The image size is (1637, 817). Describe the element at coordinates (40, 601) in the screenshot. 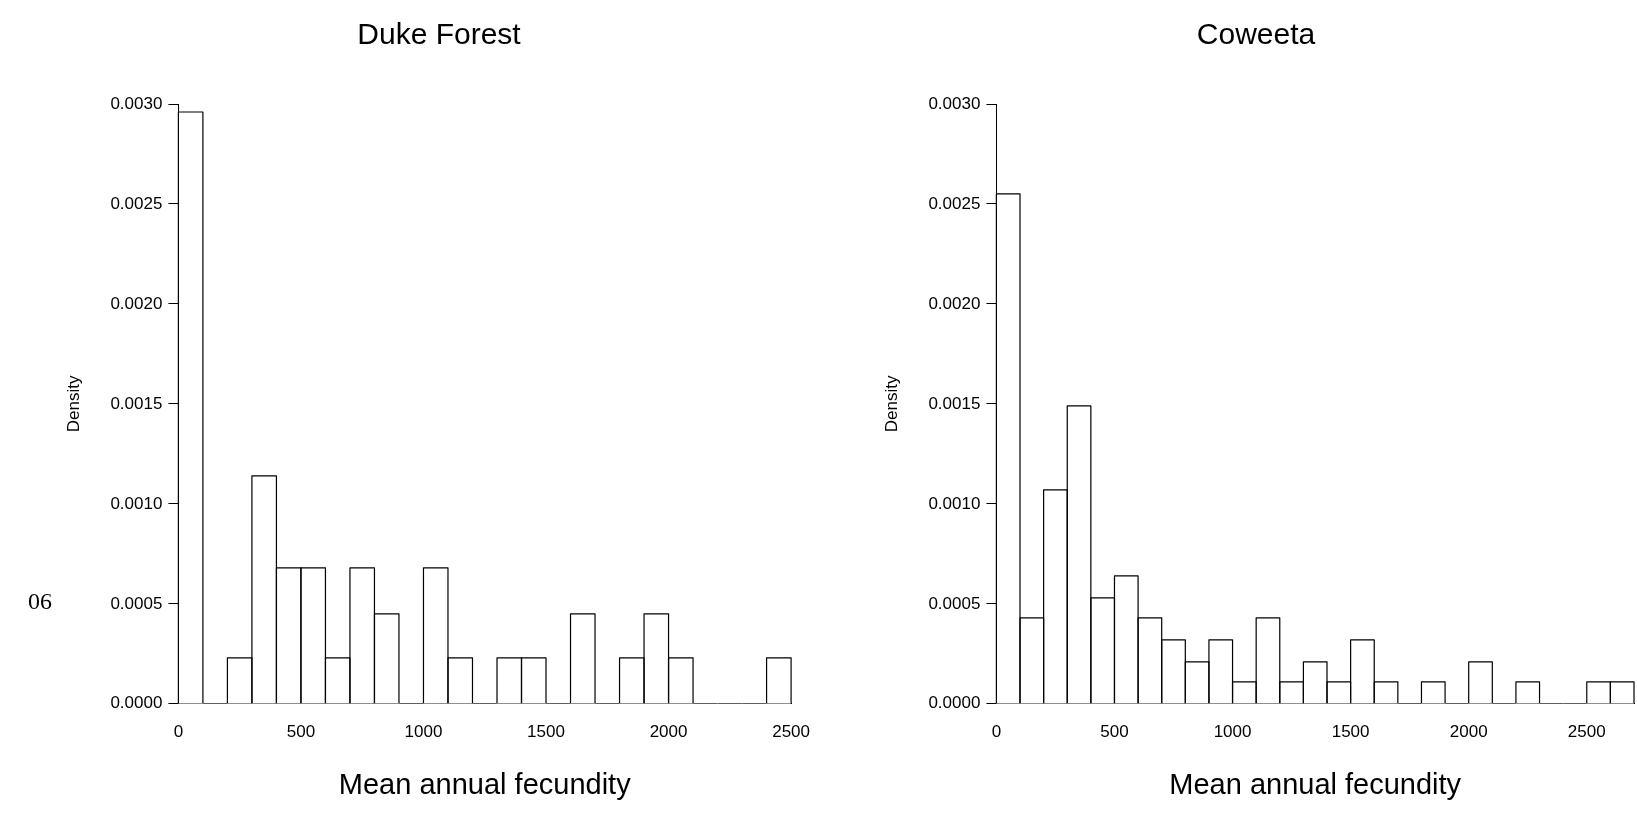

I see `text: 90` at that location.